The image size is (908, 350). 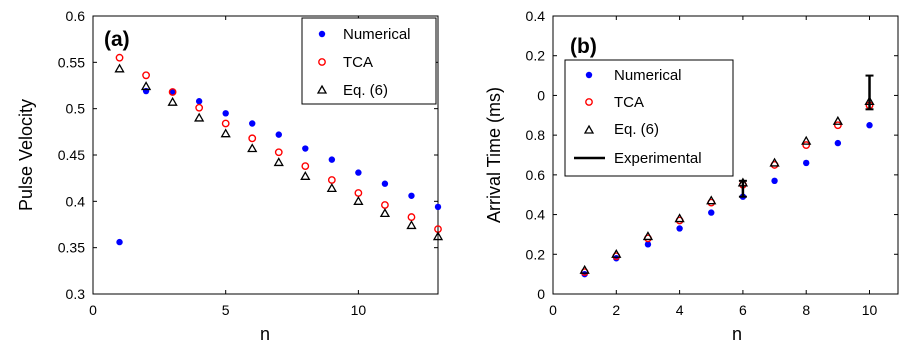 I want to click on b-x-tick-label: 6, so click(x=743, y=310).